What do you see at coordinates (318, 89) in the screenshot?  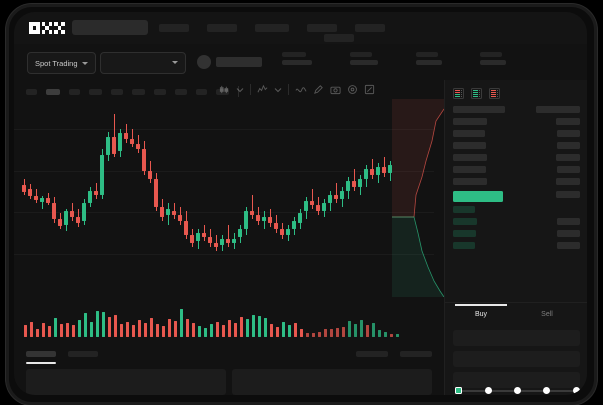 I see `pencil-icon` at bounding box center [318, 89].